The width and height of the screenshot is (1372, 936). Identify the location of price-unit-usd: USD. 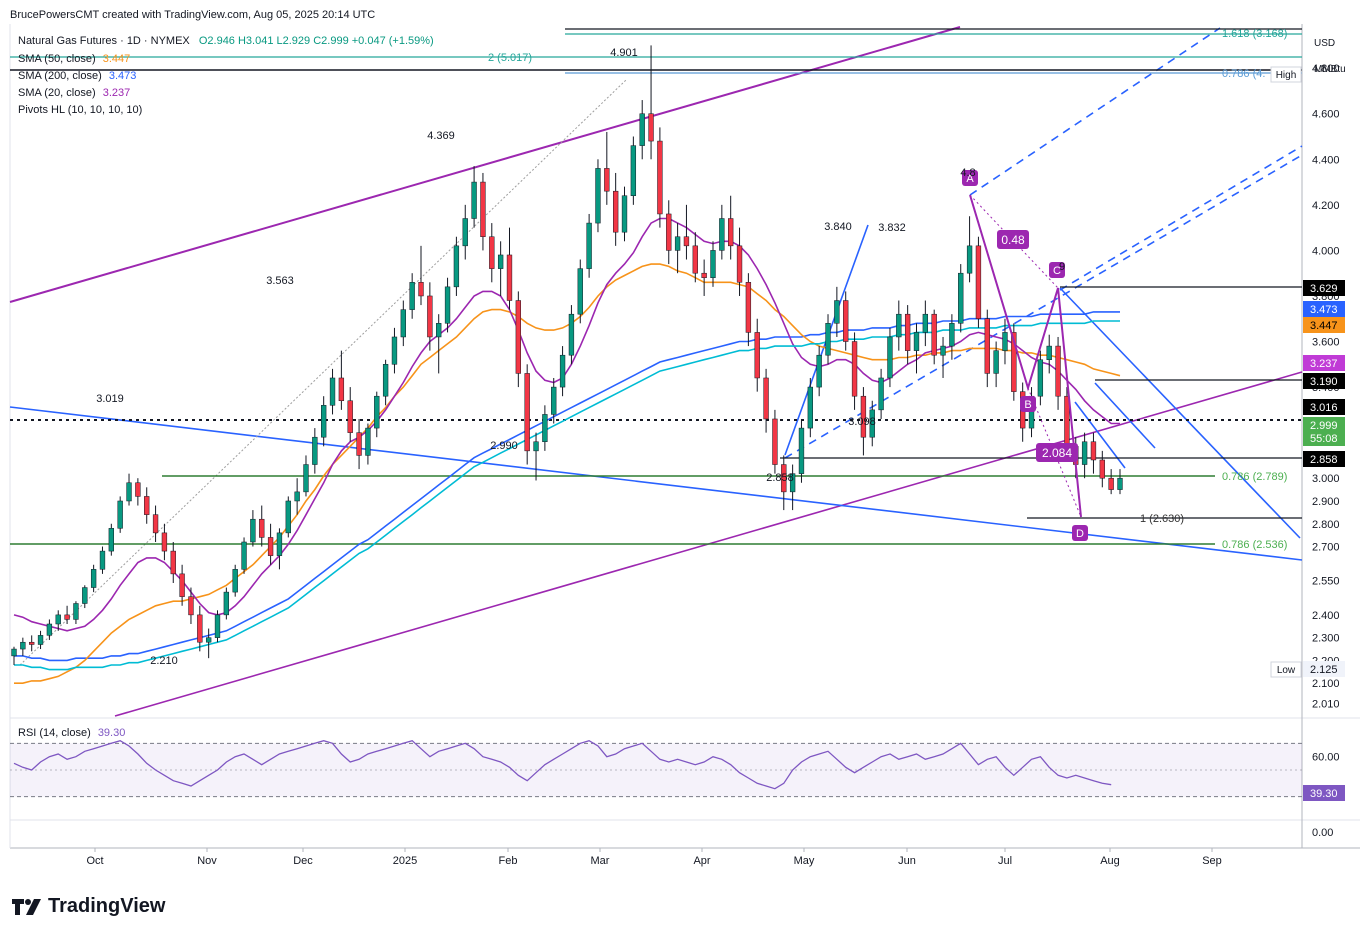
(1325, 43).